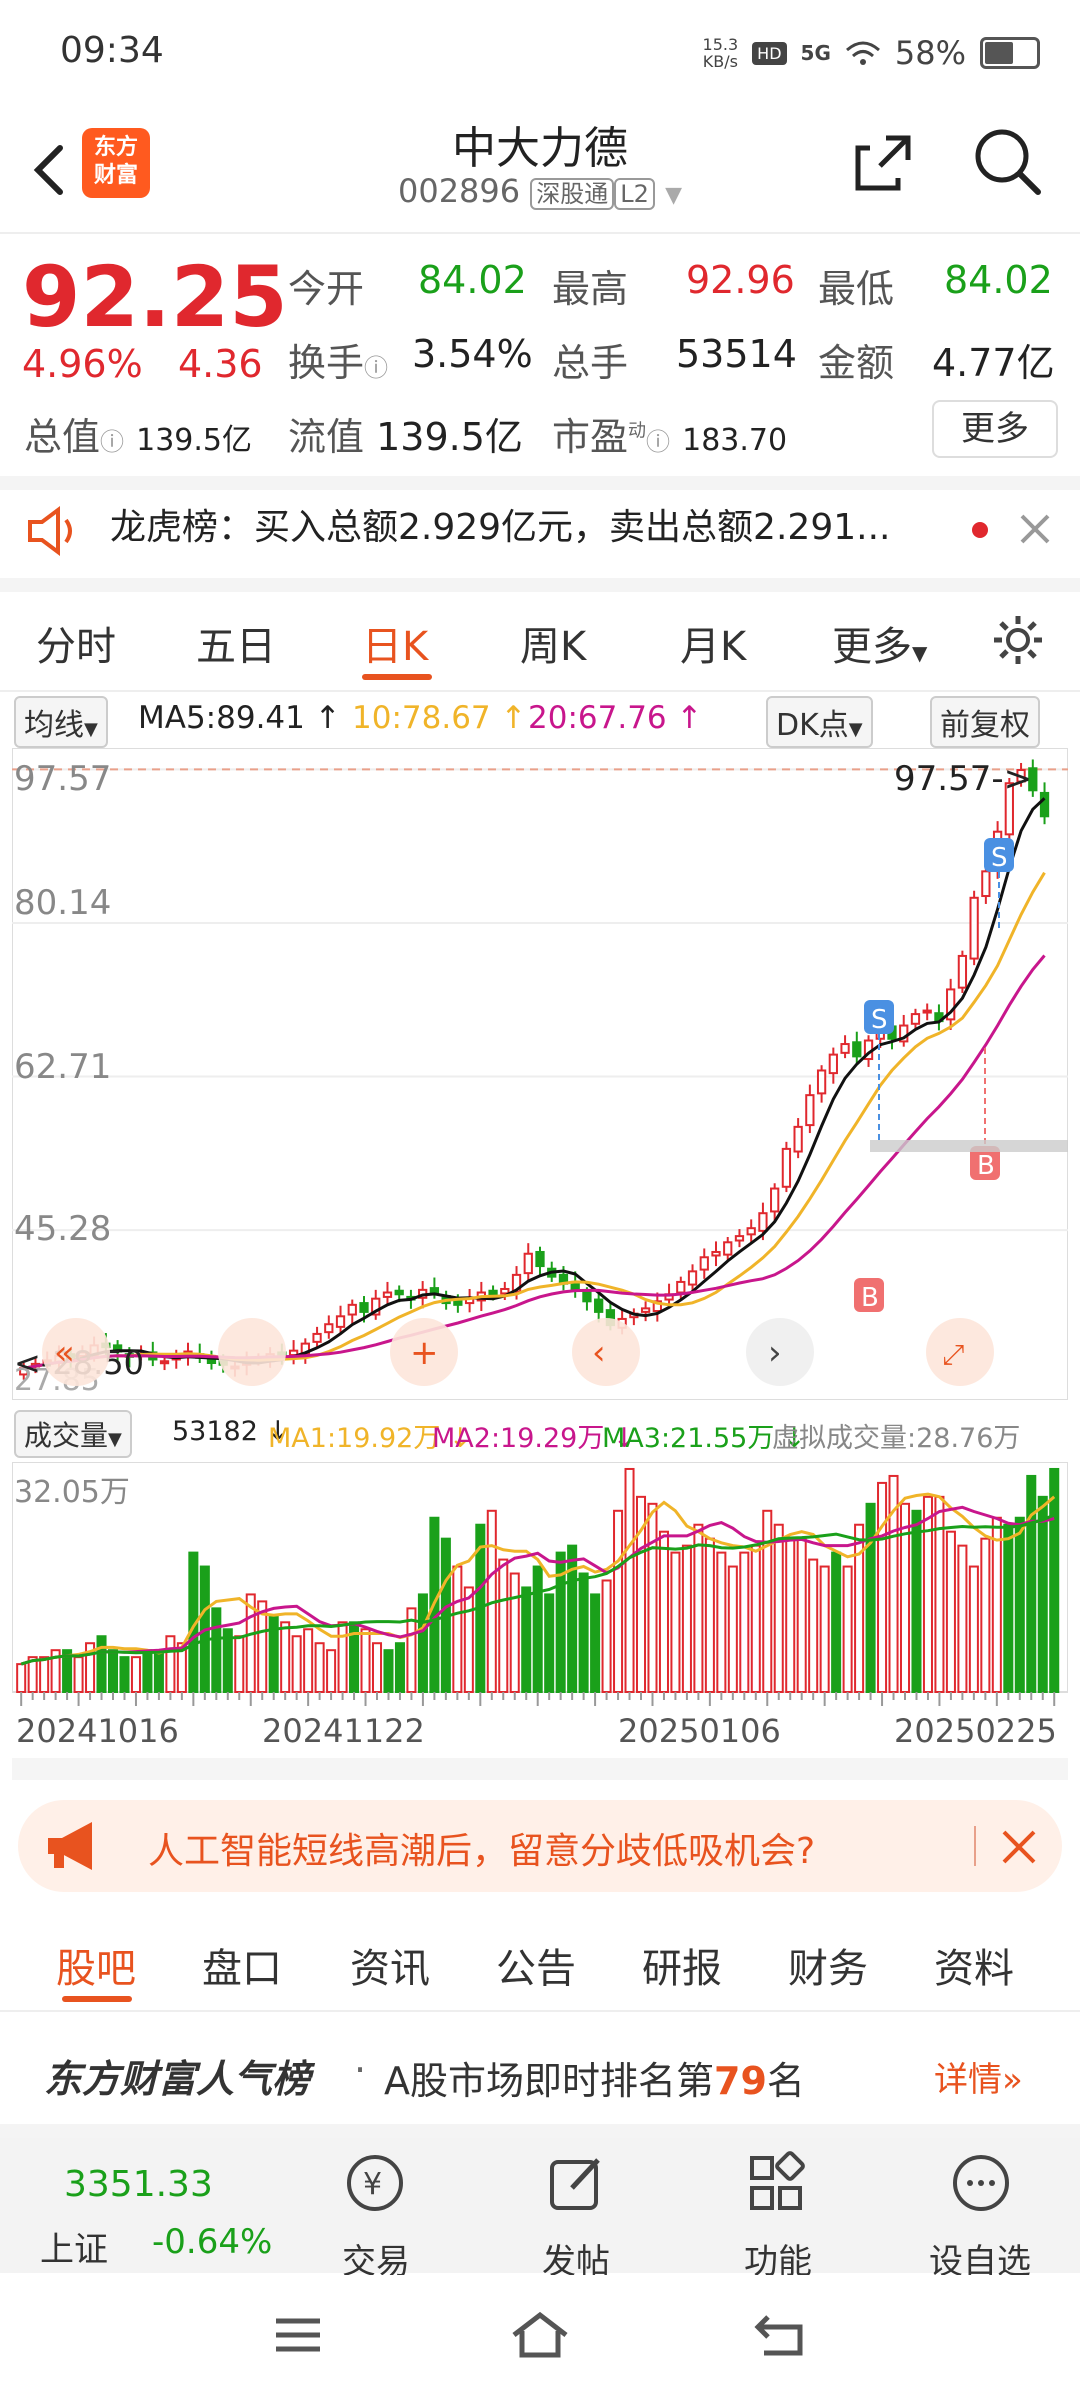 The height and width of the screenshot is (2400, 1080). Describe the element at coordinates (974, 1969) in the screenshot. I see `tab-profile: 资料` at that location.